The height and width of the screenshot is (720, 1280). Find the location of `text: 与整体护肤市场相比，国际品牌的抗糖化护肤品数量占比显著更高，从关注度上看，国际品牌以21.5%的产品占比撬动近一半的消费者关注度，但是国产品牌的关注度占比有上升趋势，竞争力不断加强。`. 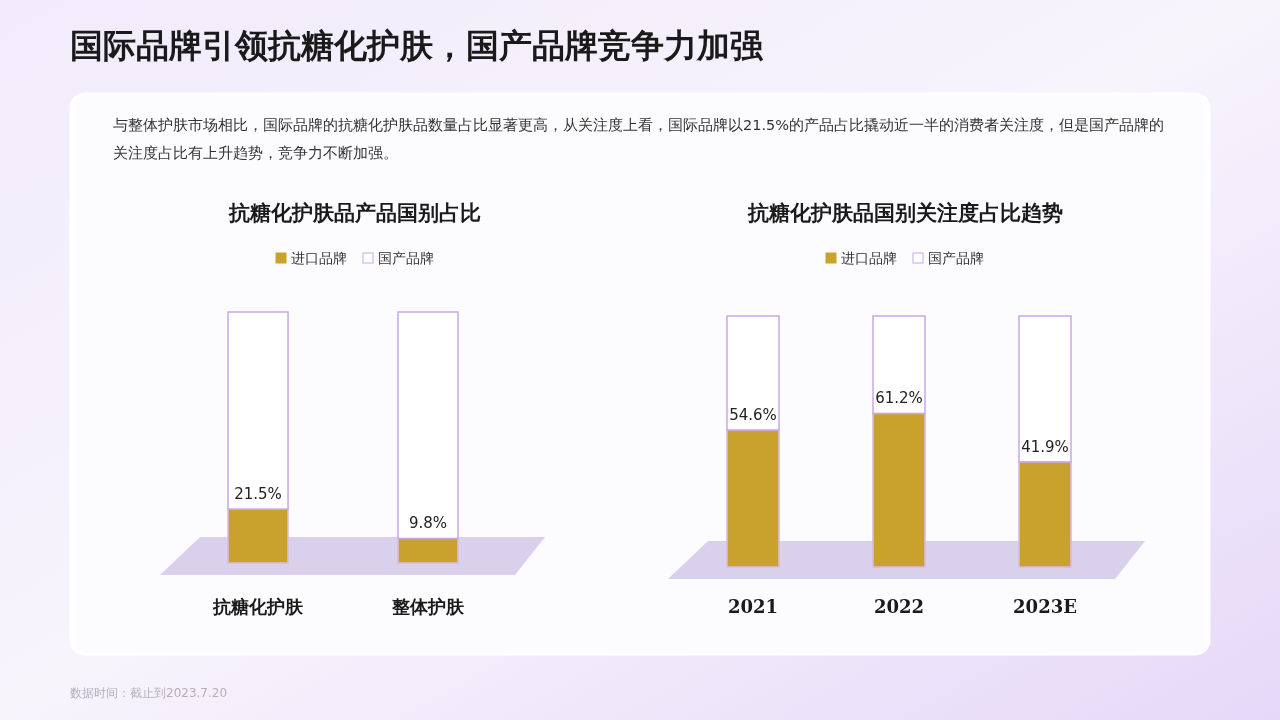

text: 与整体护肤市场相比，国际品牌的抗糖化护肤品数量占比显著更高，从关注度上看，国际品牌以21.5%的产品占比撬动近一半的消费者关注度，但是国产品牌的关注度占比有上升趋势，竞争力不断加强。 is located at coordinates (639, 139).